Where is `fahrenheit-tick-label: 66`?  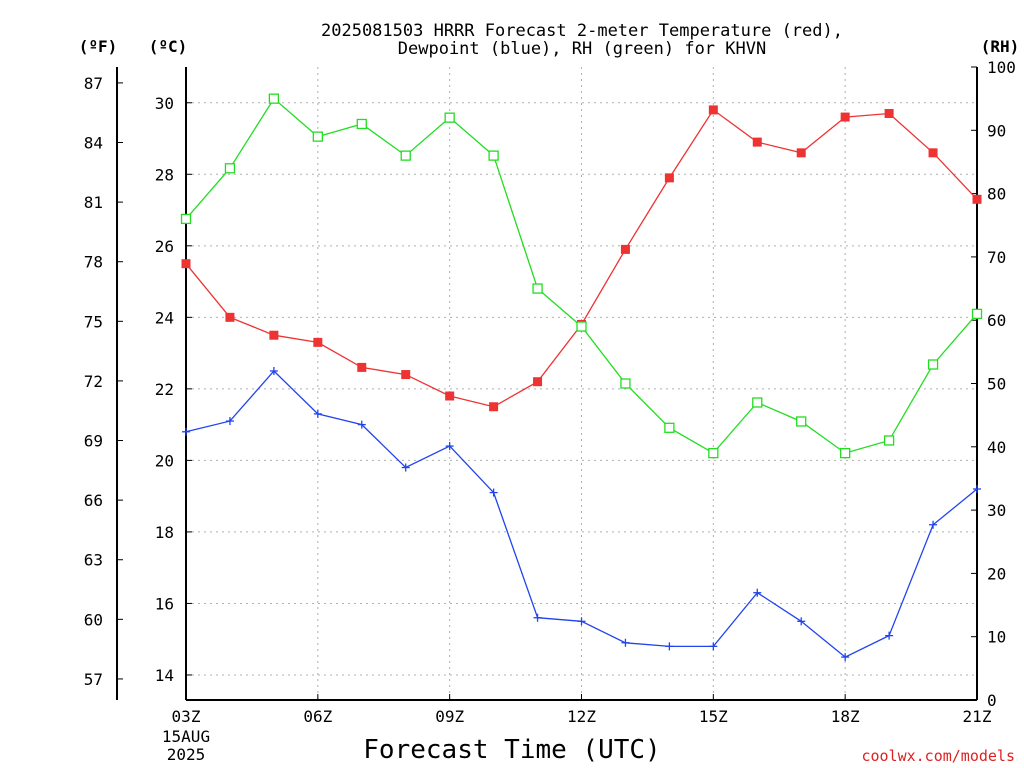
fahrenheit-tick-label: 66 is located at coordinates (93, 500).